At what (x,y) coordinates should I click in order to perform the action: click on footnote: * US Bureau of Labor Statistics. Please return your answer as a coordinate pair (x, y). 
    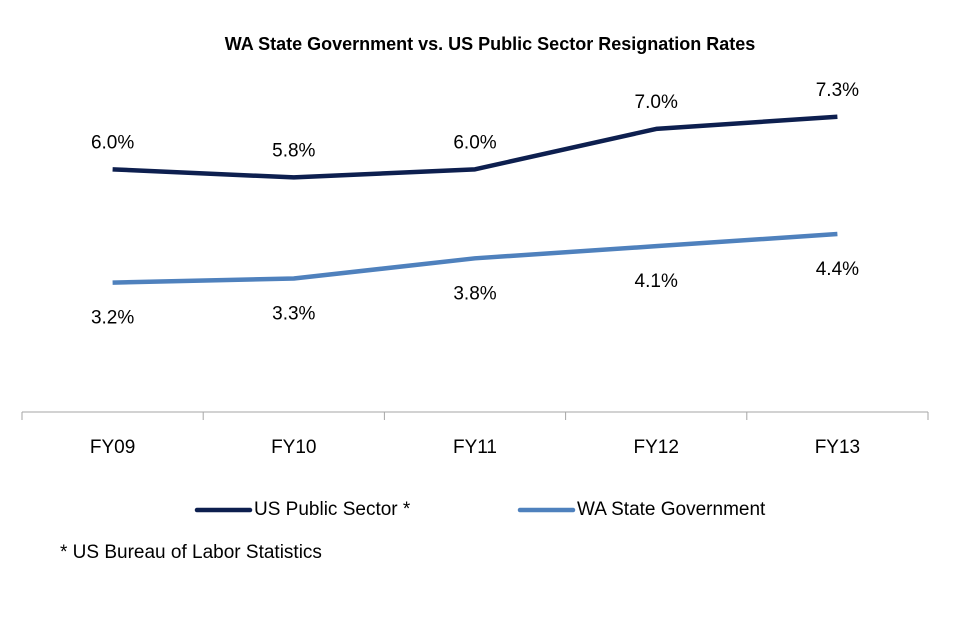
    Looking at the image, I should click on (191, 552).